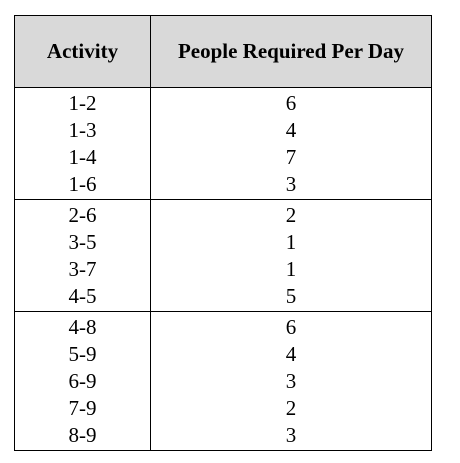 This screenshot has height=463, width=460. What do you see at coordinates (82, 327) in the screenshot?
I see `activity-cell: 4-8` at bounding box center [82, 327].